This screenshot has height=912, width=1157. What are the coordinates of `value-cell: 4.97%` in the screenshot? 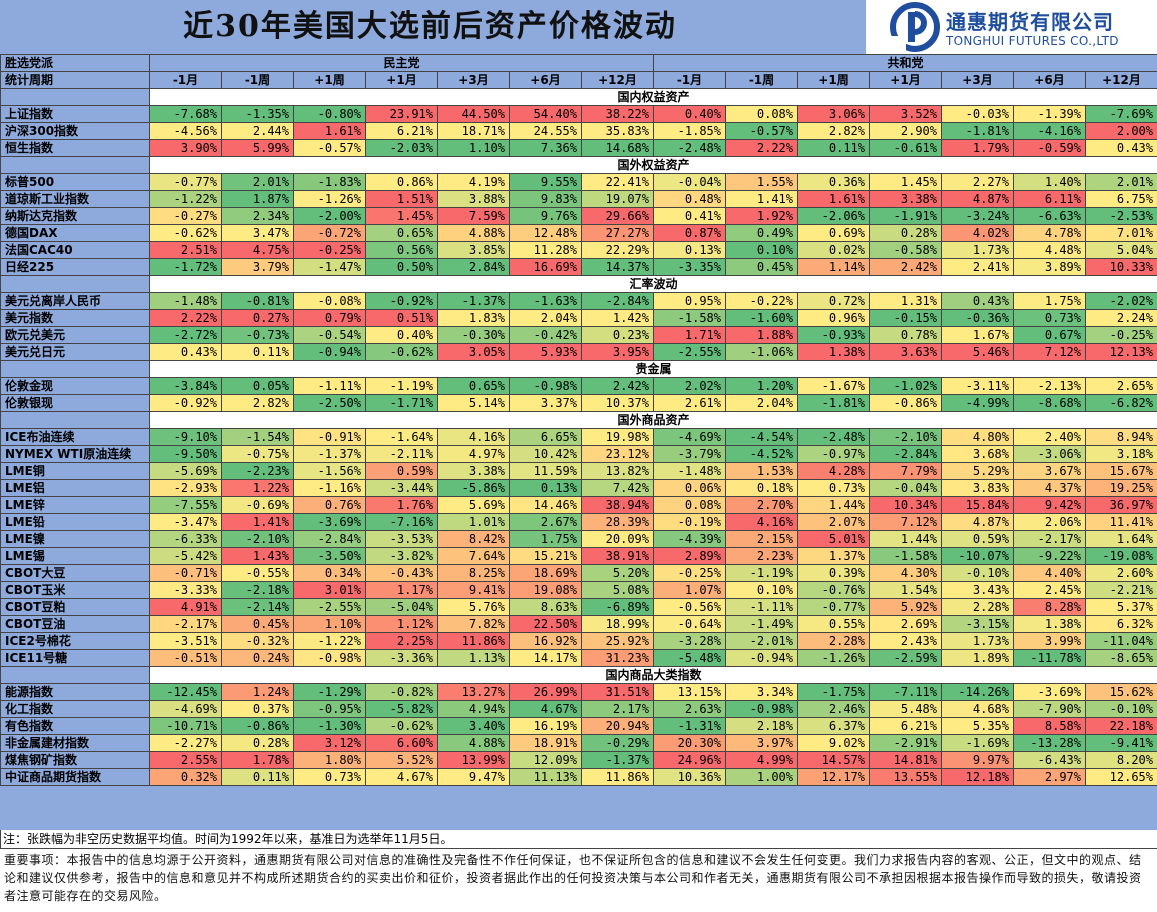 It's located at (474, 454).